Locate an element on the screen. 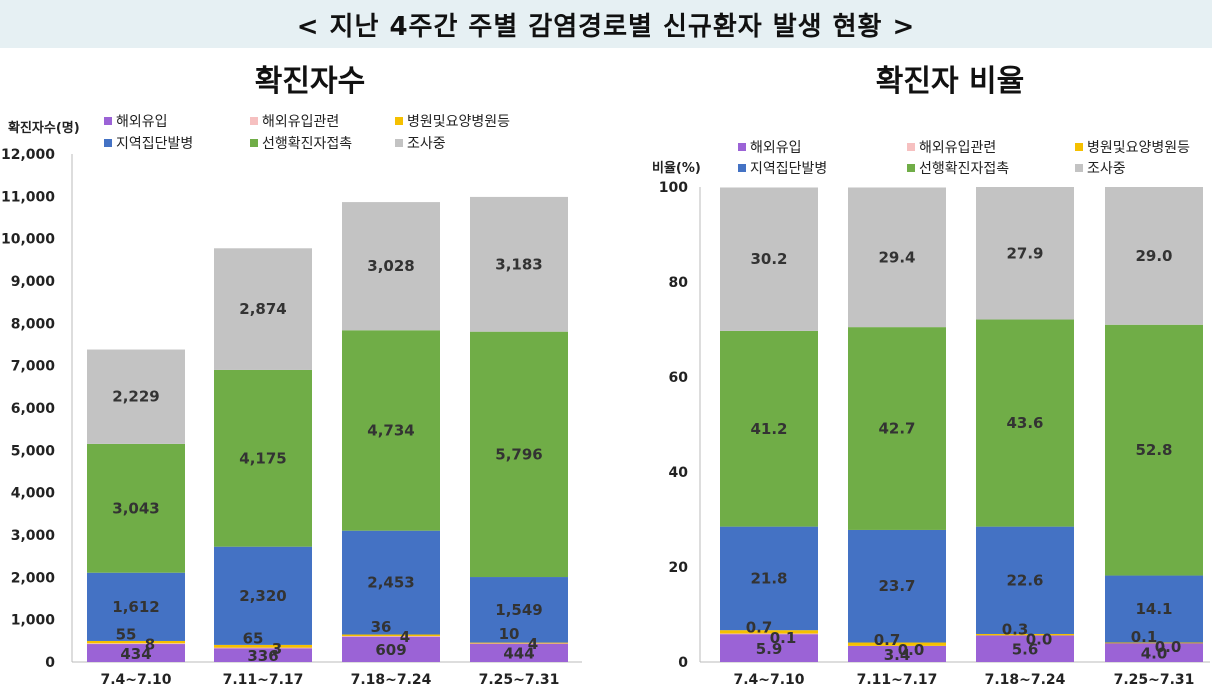 This screenshot has width=1212, height=698. chart1-category-label: 7.11~7.17 is located at coordinates (897, 680).